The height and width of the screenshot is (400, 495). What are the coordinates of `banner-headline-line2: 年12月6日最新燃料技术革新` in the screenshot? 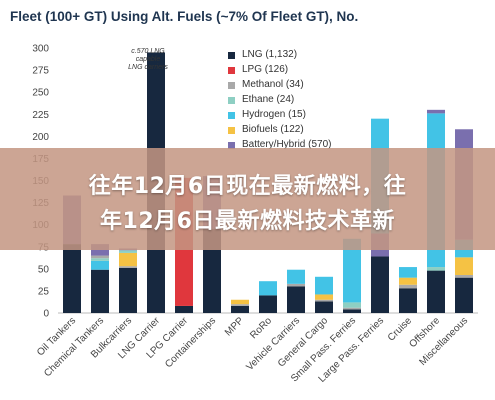 It's located at (247, 221).